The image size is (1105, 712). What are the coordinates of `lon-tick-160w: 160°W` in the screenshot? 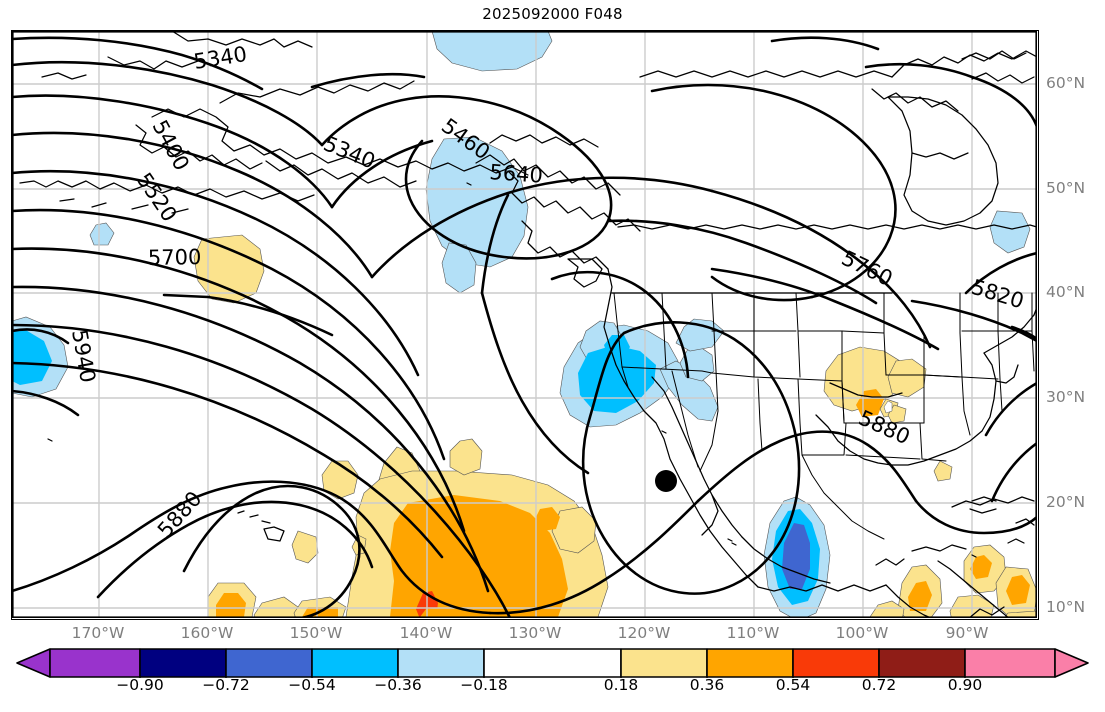 It's located at (207, 633).